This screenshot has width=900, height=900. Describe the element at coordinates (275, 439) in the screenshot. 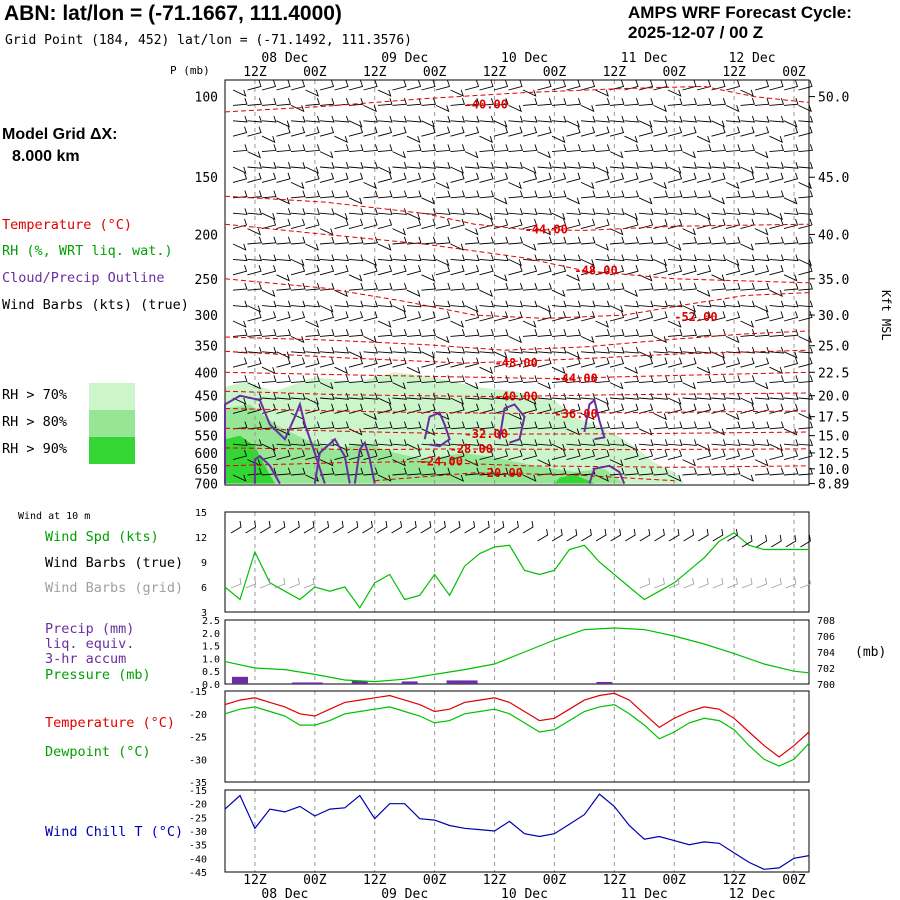

I see `cloud-outline` at that location.